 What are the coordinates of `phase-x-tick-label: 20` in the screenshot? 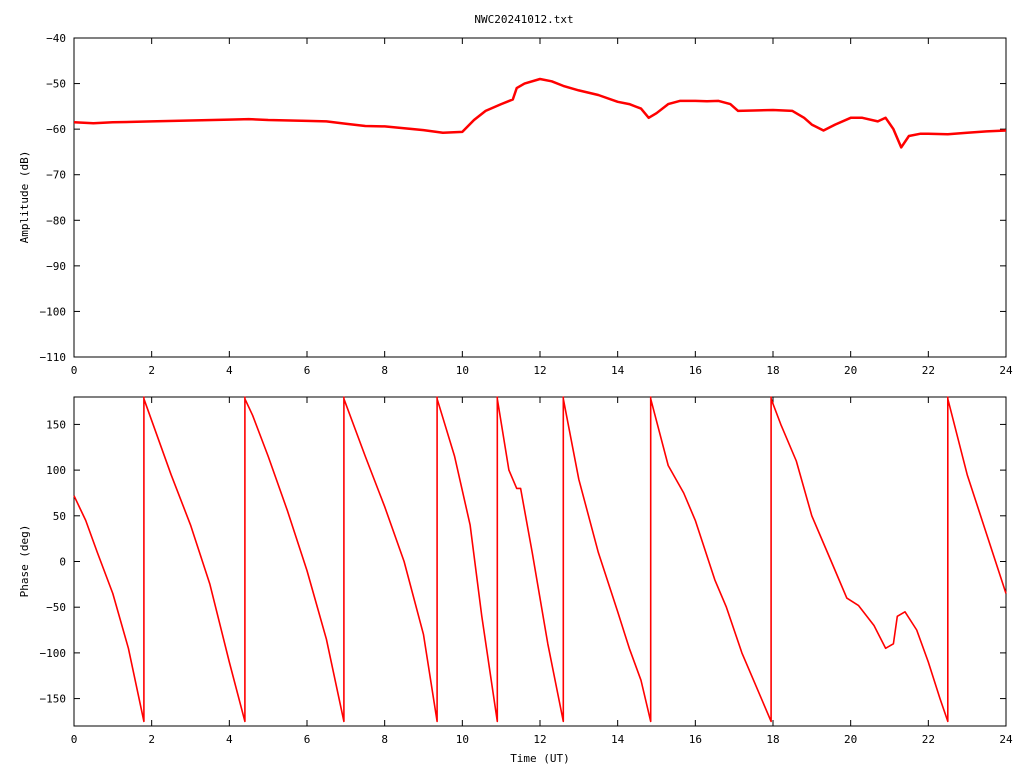 It's located at (850, 739).